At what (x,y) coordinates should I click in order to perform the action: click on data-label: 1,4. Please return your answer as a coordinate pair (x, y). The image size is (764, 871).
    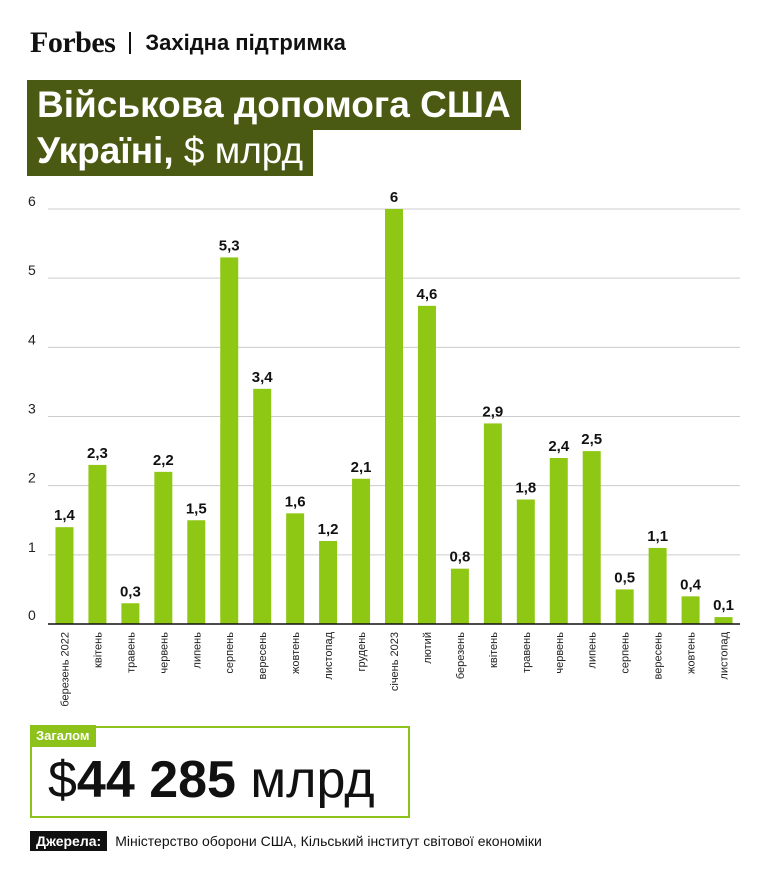
    Looking at the image, I should click on (65, 515).